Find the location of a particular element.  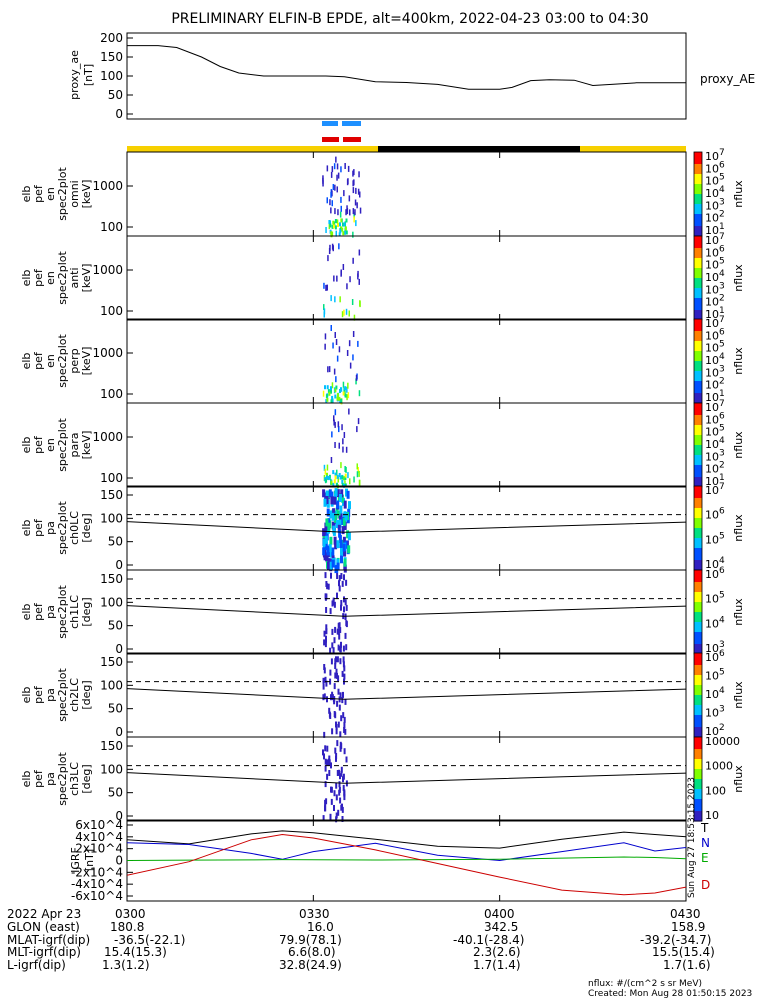

pa-ytick-label: 150 is located at coordinates (111, 579).